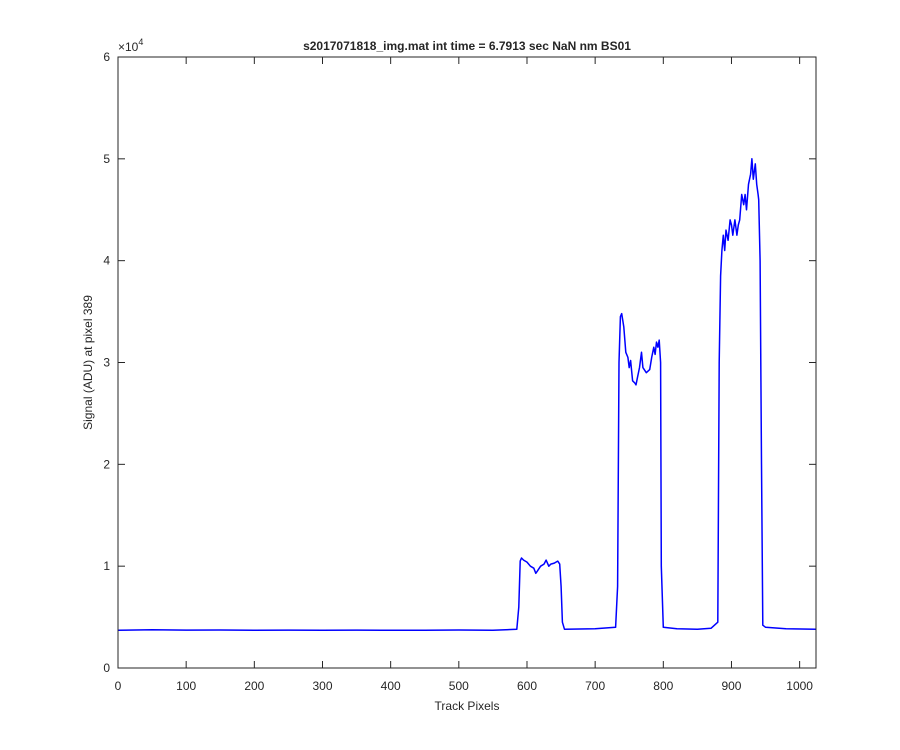 This screenshot has width=900, height=750. Describe the element at coordinates (731, 686) in the screenshot. I see `x-tick-label: 900` at that location.